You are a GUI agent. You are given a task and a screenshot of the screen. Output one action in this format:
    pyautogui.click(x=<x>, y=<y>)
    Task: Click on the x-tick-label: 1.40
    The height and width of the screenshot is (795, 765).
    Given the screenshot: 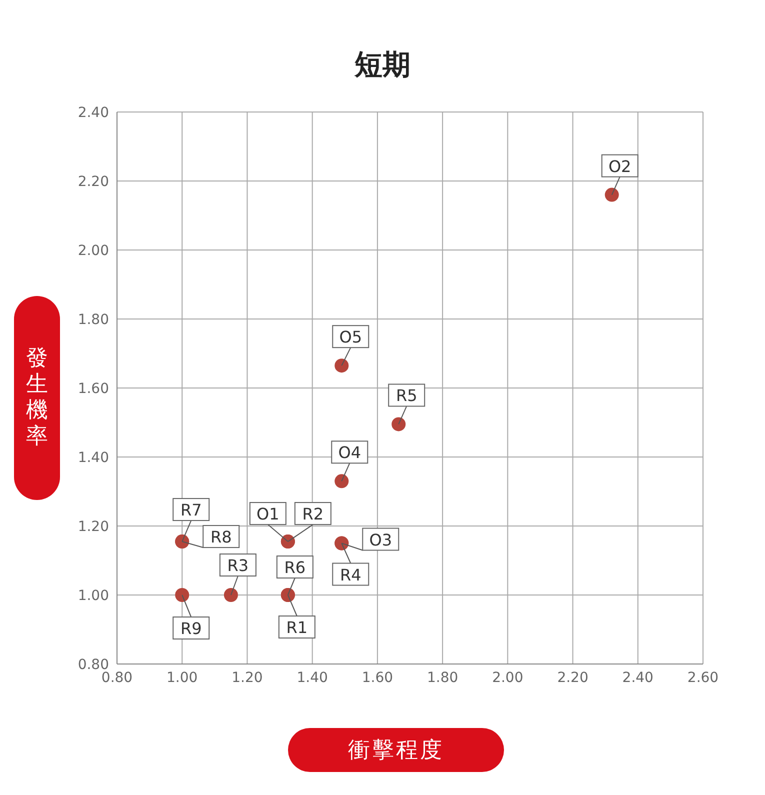 What is the action you would take?
    pyautogui.click(x=312, y=678)
    